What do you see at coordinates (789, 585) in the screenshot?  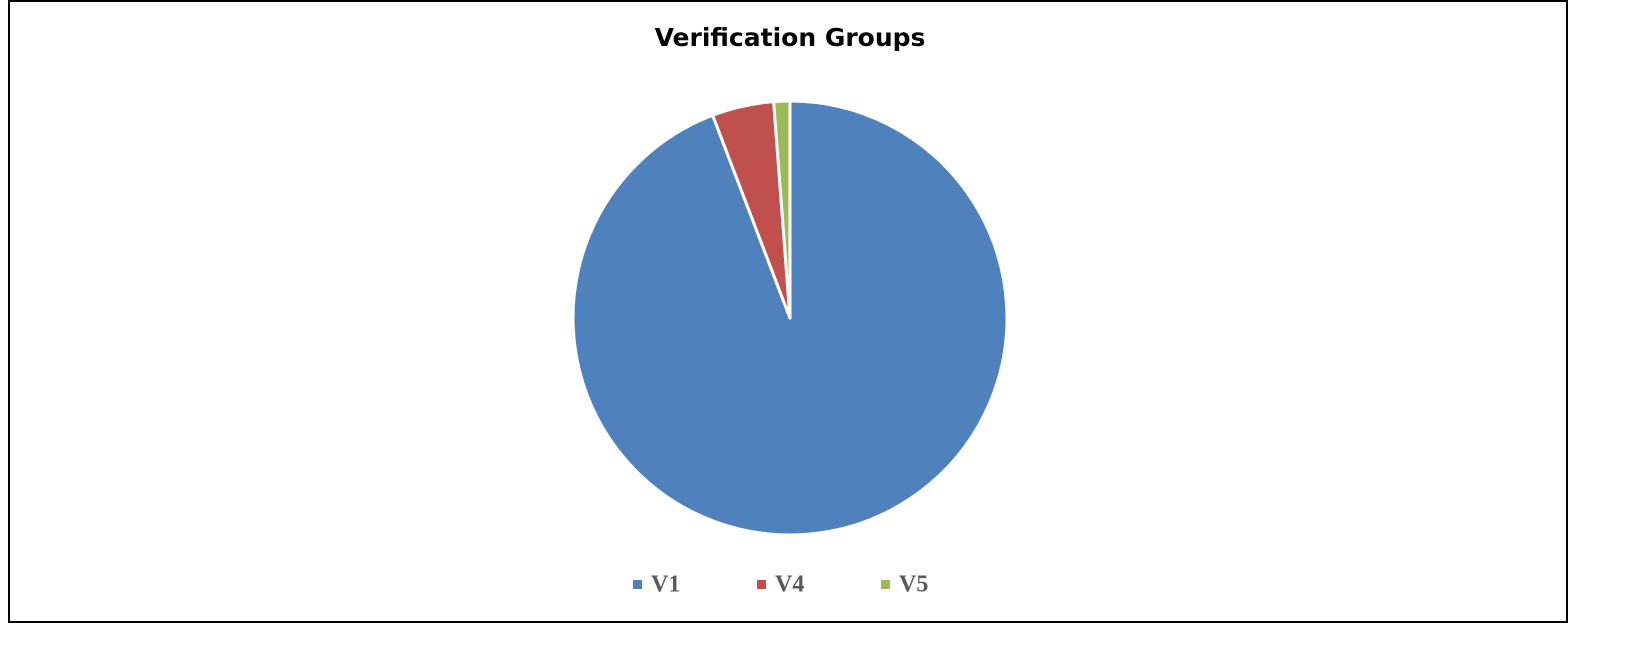 I see `legend-label: V4` at bounding box center [789, 585].